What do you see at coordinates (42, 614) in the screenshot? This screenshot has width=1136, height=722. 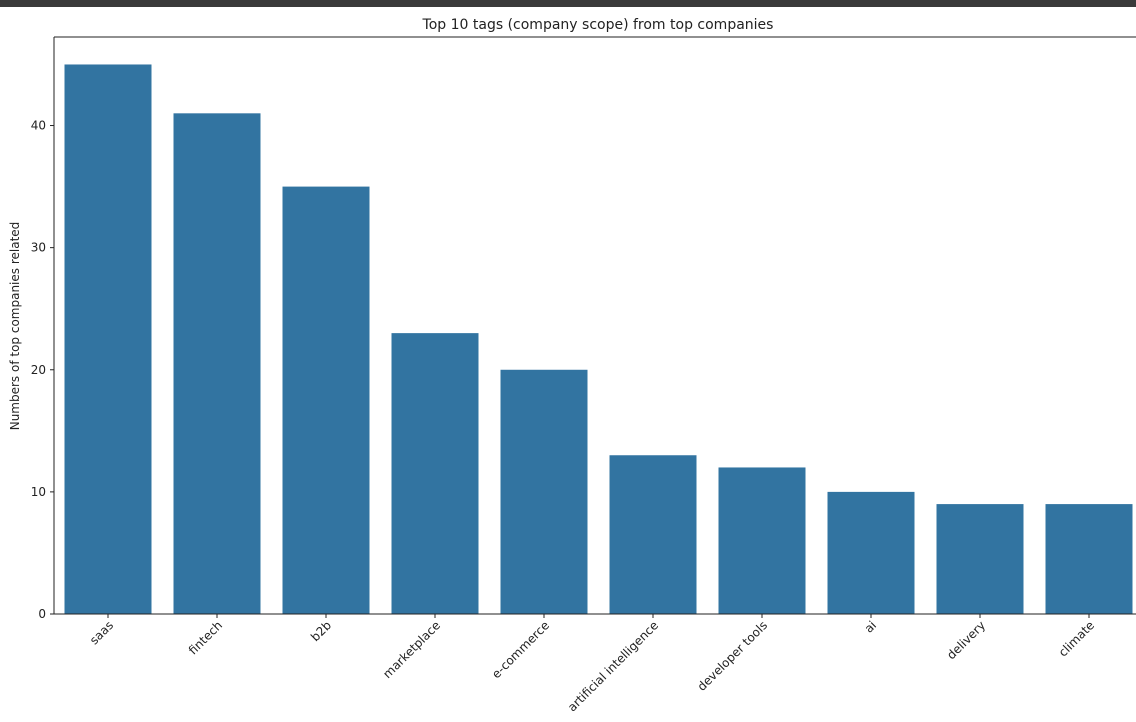 I see `y-tick-label: 0` at bounding box center [42, 614].